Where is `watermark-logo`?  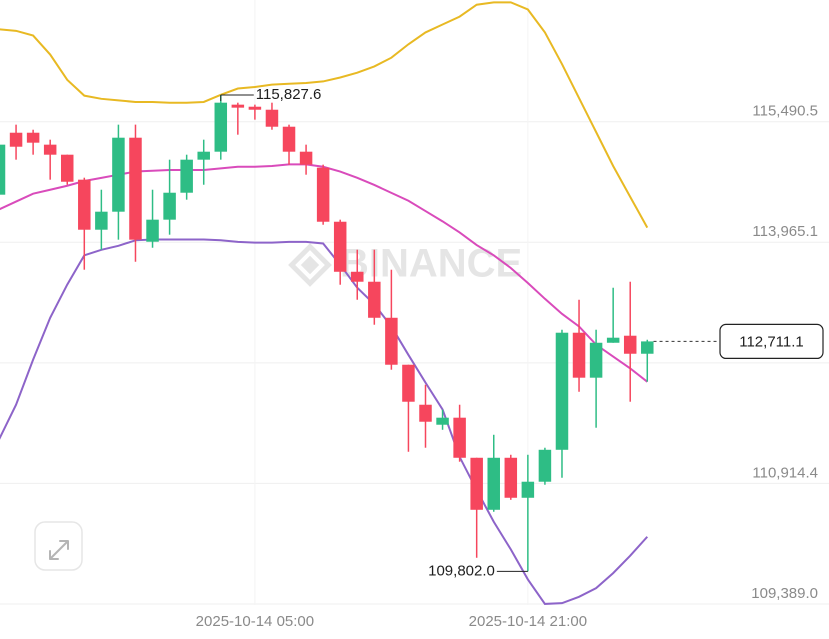
watermark-logo is located at coordinates (310, 265).